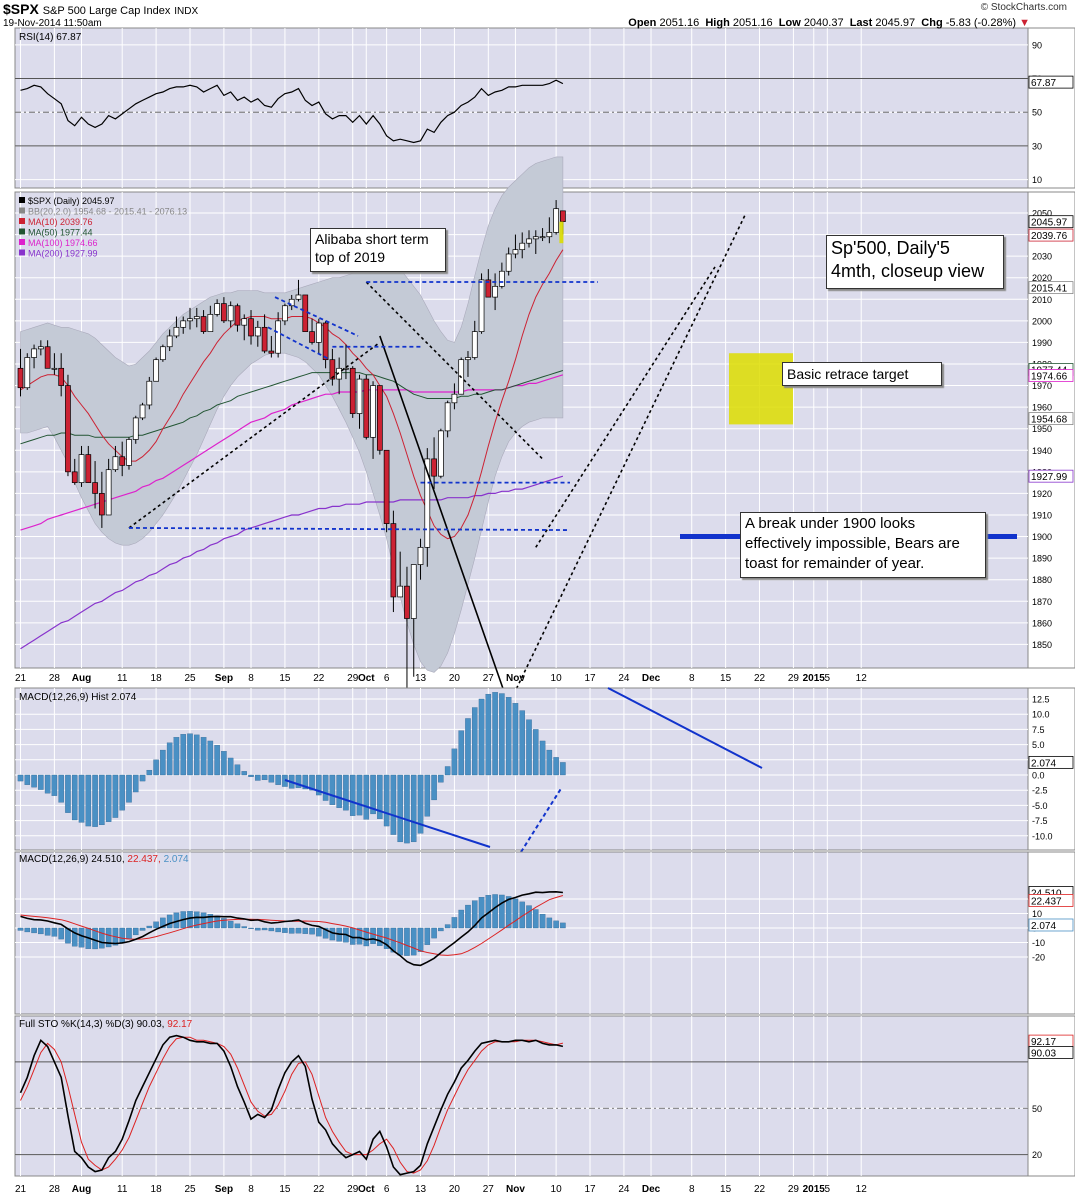 The height and width of the screenshot is (1200, 1075). Describe the element at coordinates (823, 23) in the screenshot. I see `low-value: 2040.37` at that location.